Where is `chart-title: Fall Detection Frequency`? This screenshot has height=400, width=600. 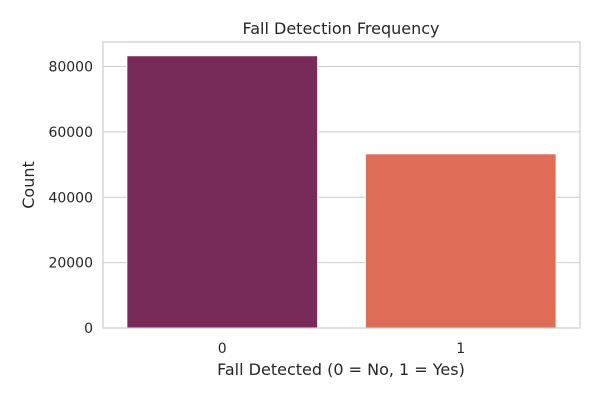
chart-title: Fall Detection Frequency is located at coordinates (341, 28).